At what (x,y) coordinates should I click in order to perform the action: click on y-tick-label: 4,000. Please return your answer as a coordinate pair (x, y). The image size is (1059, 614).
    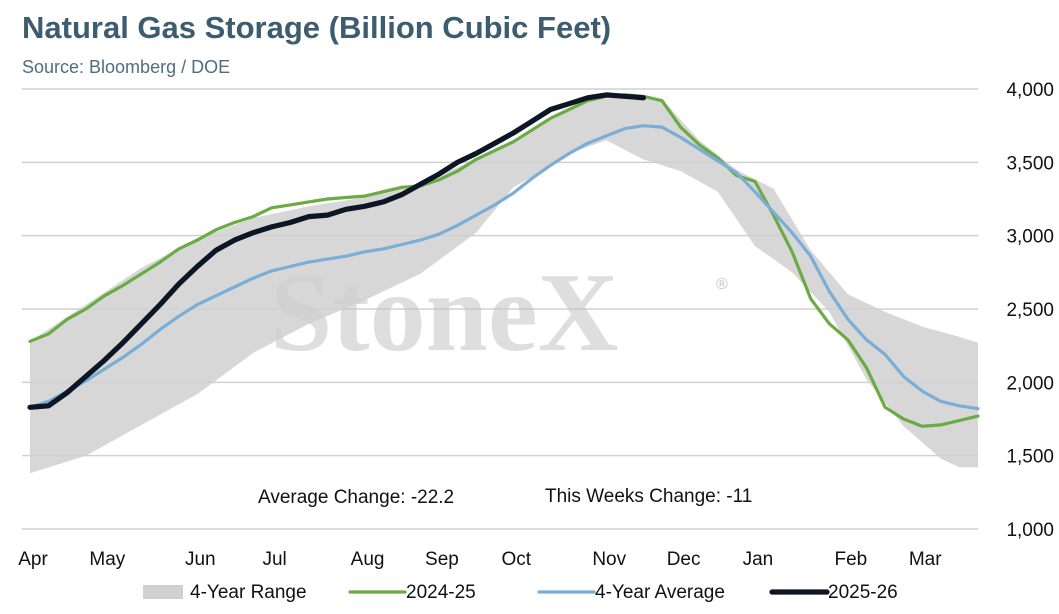
    Looking at the image, I should click on (1030, 90).